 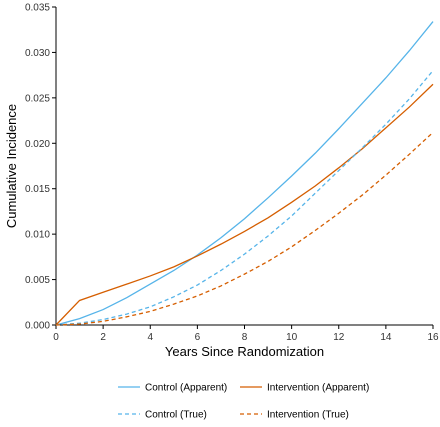 What do you see at coordinates (198, 337) in the screenshot?
I see `x-tick-label: 6` at bounding box center [198, 337].